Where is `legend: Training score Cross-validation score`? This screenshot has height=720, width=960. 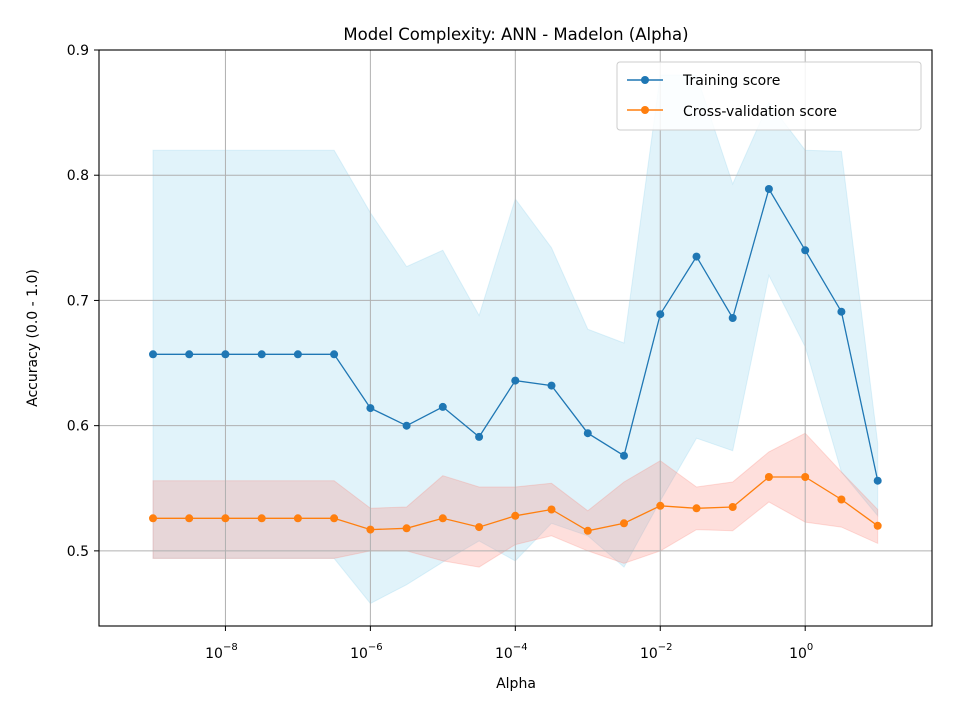
legend: Training score Cross-validation score is located at coordinates (769, 96).